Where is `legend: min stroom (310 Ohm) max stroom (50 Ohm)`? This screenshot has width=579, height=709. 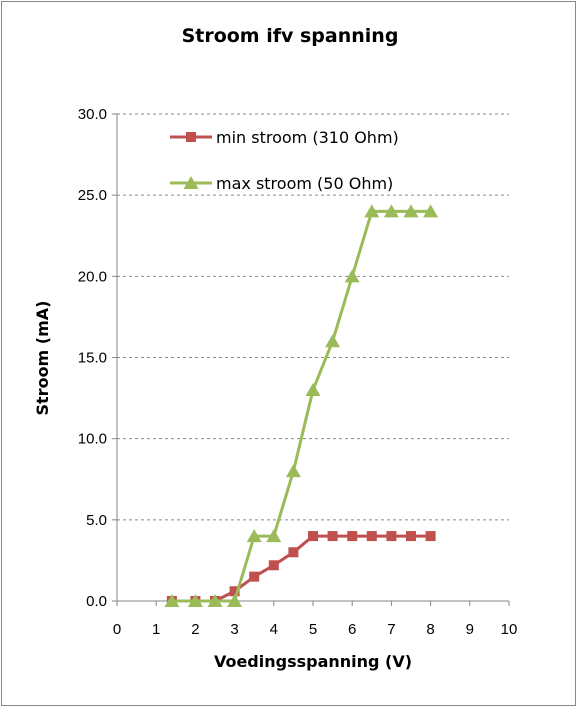 legend: min stroom (310 Ohm) max stroom (50 Ohm) is located at coordinates (284, 160).